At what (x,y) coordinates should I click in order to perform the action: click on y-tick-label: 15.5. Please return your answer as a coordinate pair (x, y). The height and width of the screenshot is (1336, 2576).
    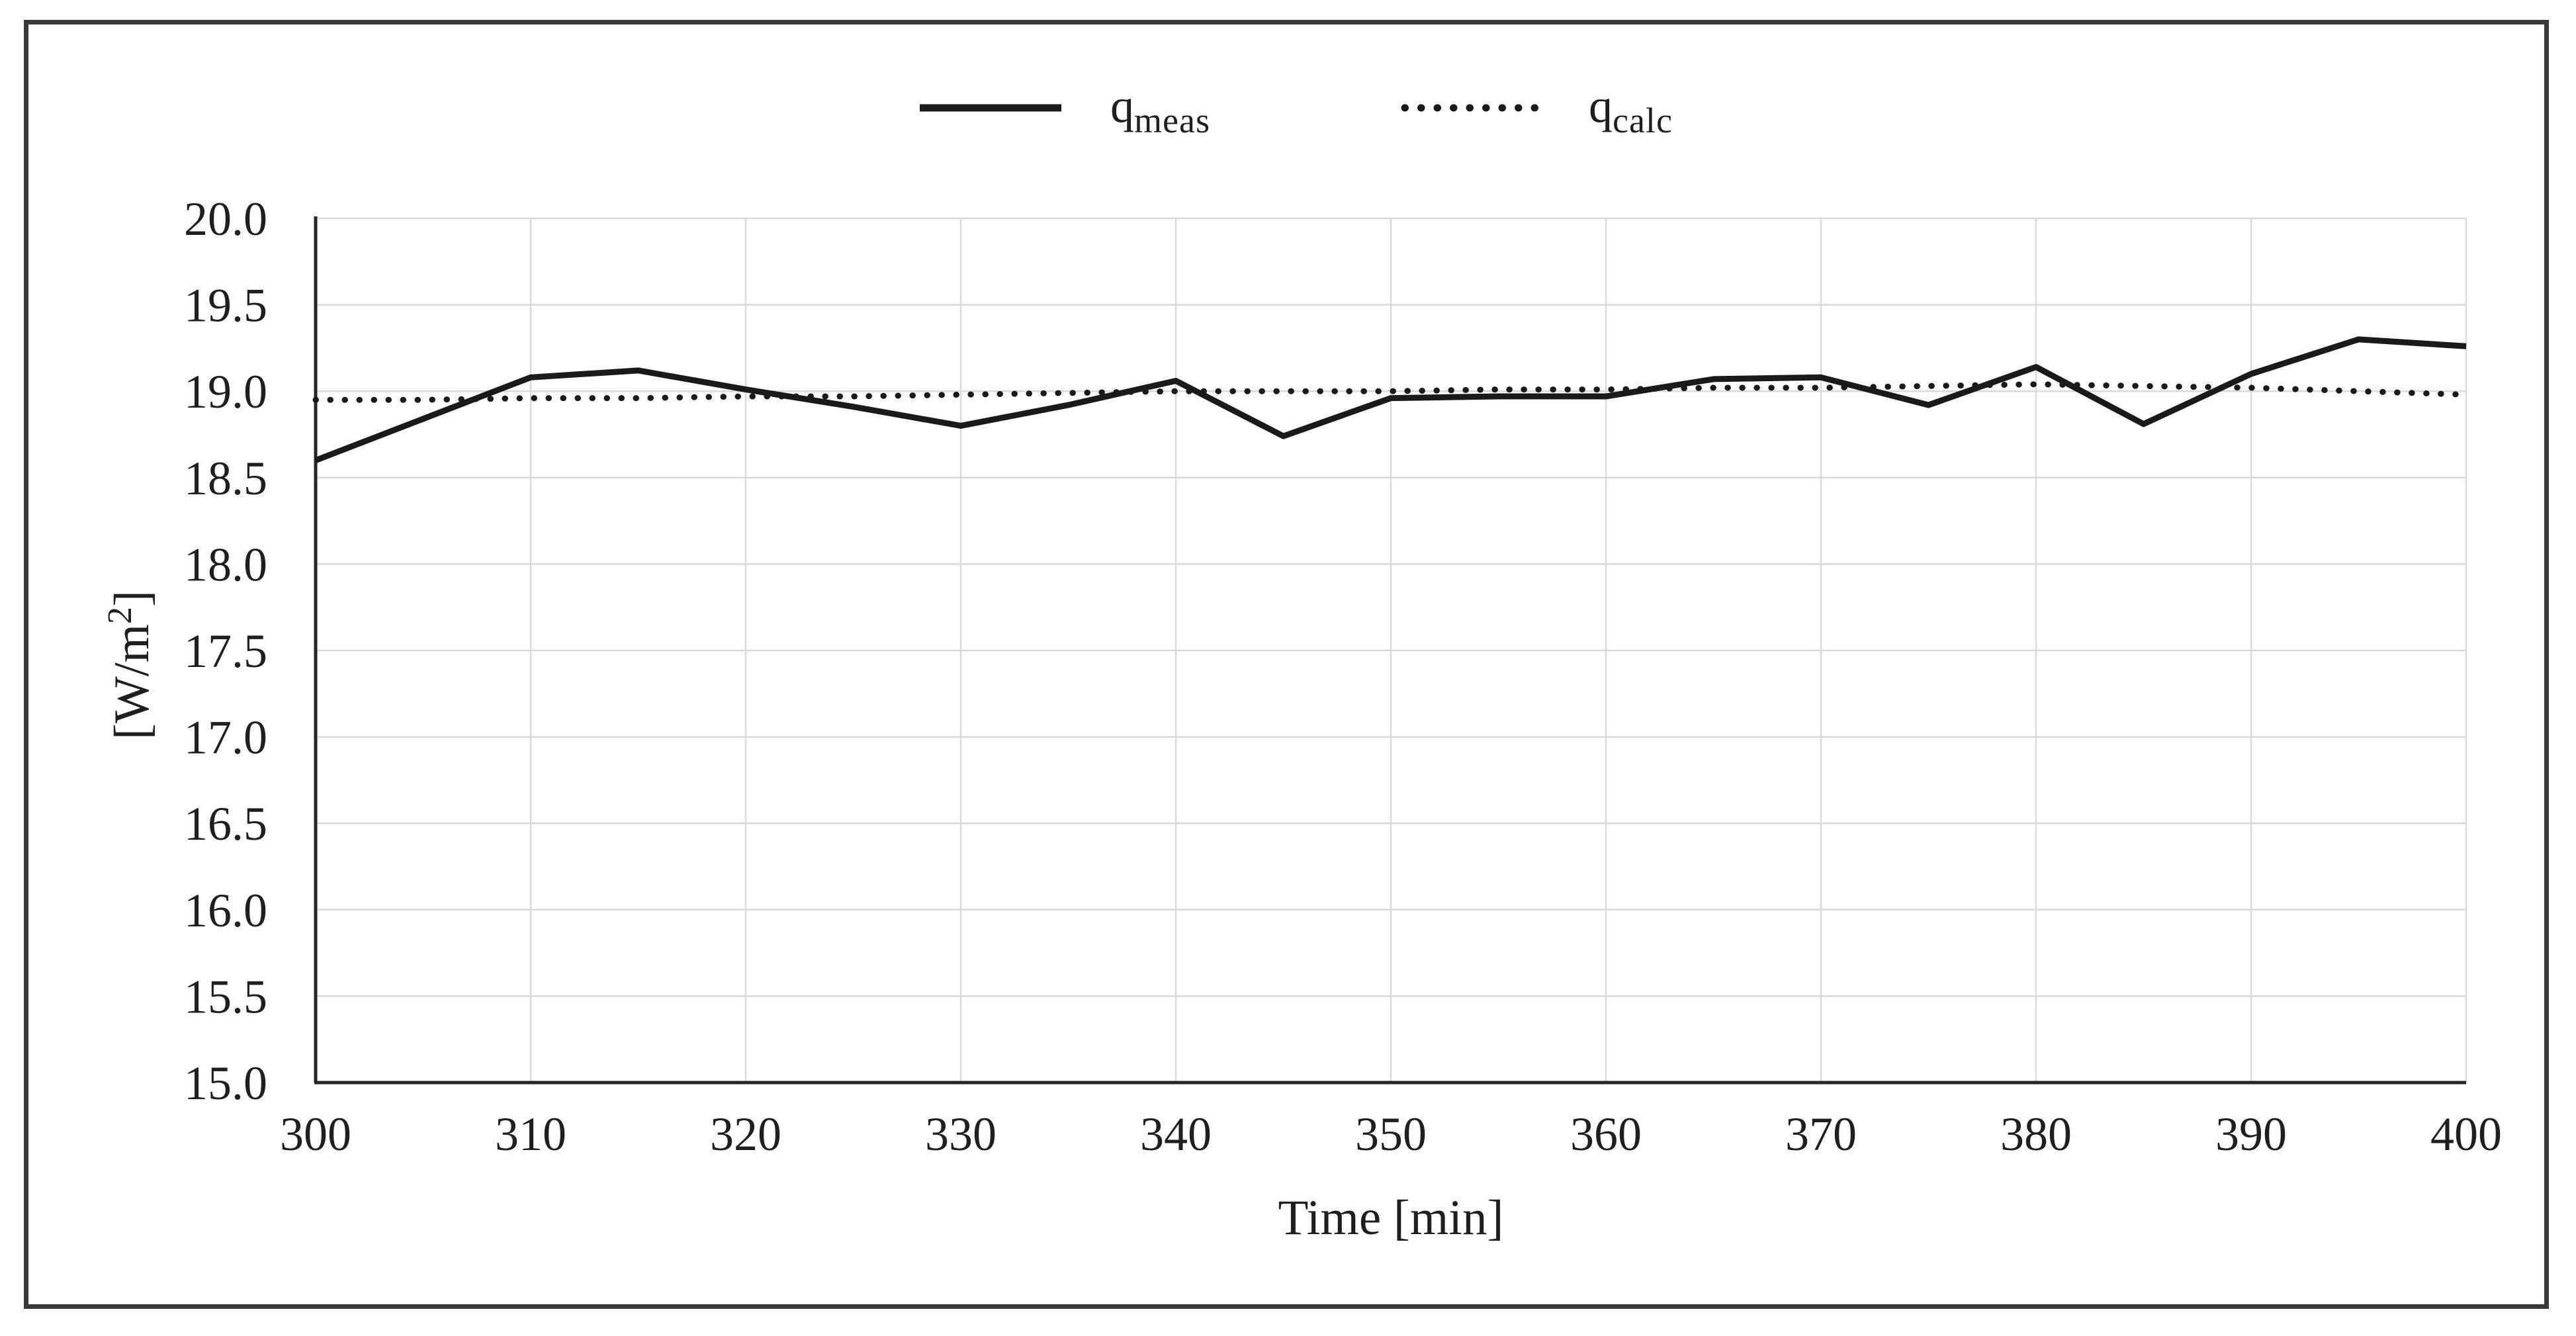
    Looking at the image, I should click on (225, 997).